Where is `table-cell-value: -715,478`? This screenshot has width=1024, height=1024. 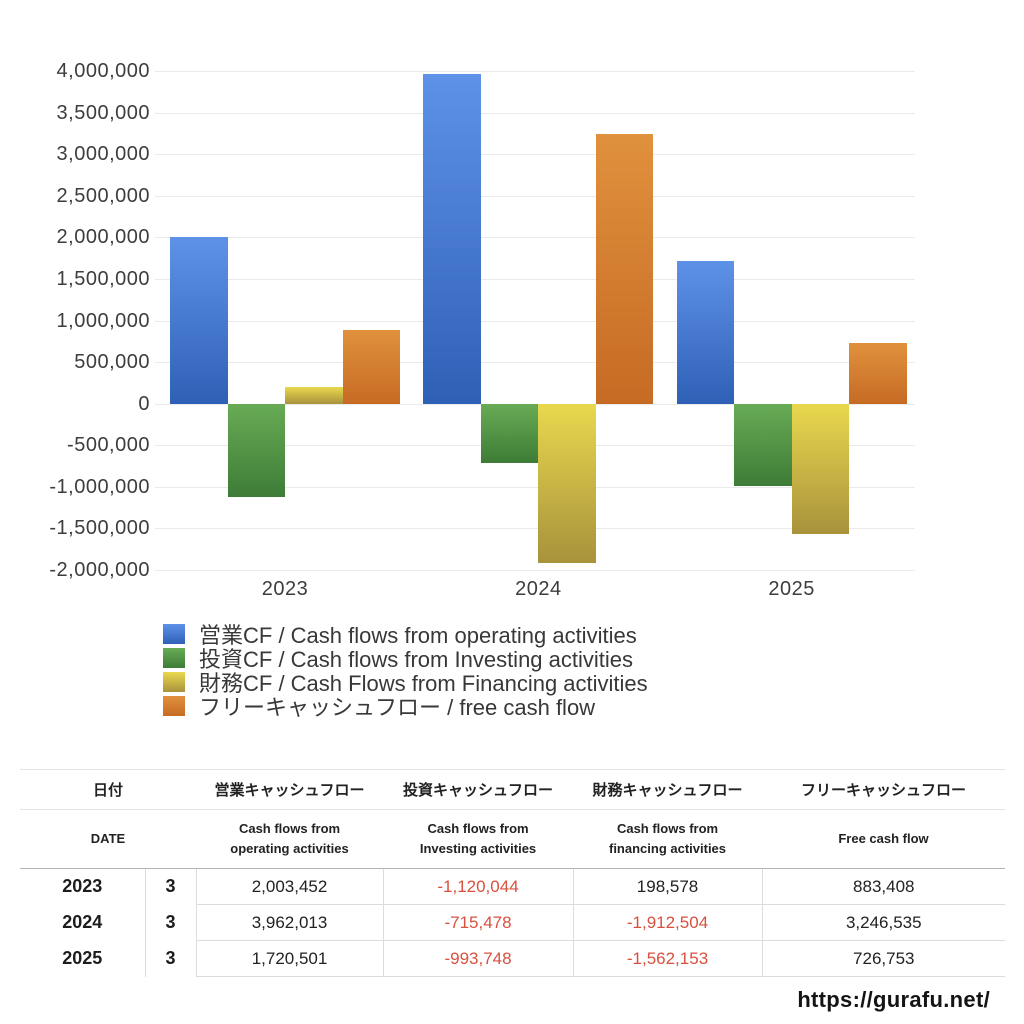 table-cell-value: -715,478 is located at coordinates (478, 922).